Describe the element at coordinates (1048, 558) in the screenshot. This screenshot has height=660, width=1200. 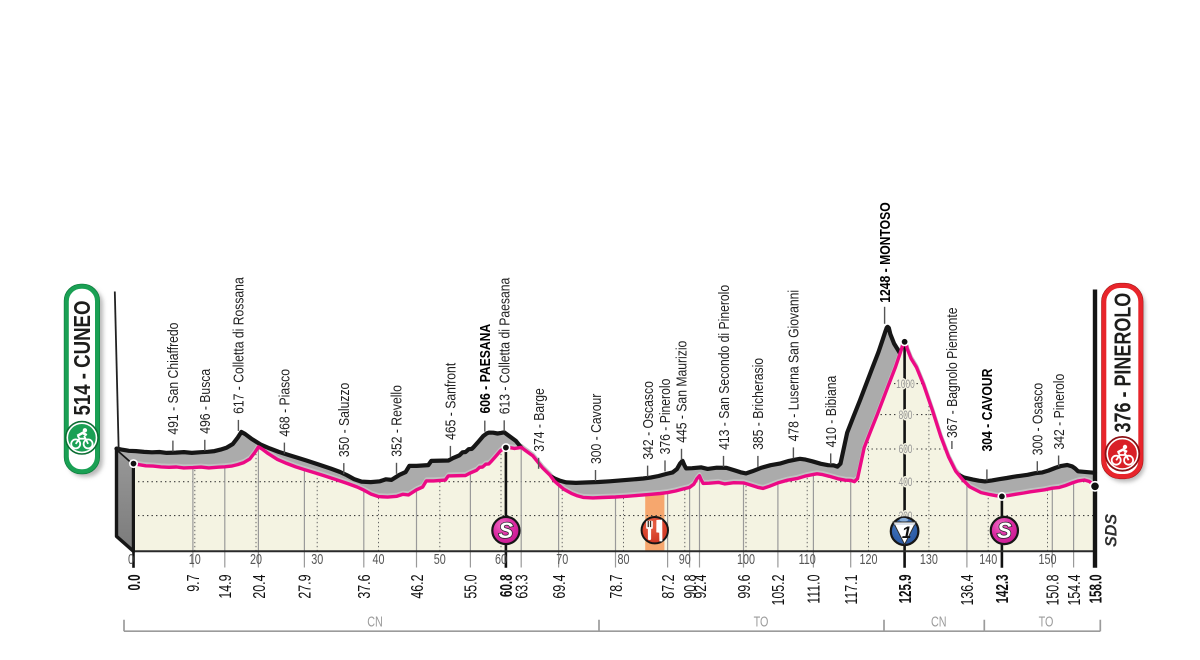
I see `svg-text: 150` at that location.